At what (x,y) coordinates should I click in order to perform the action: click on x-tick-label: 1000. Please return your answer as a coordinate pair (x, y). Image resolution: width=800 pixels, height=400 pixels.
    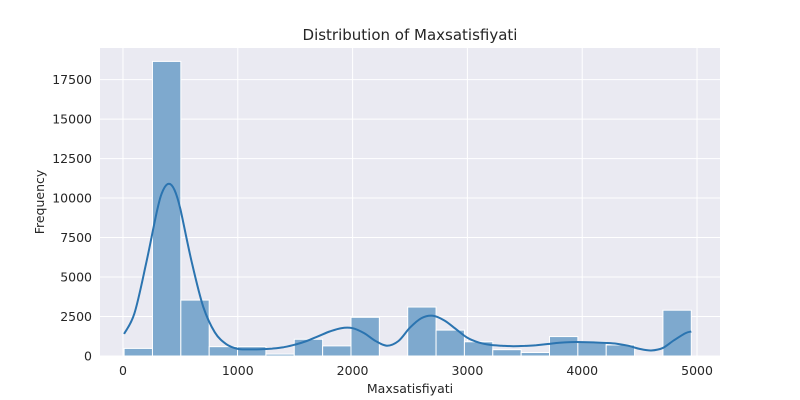
    Looking at the image, I should click on (238, 370).